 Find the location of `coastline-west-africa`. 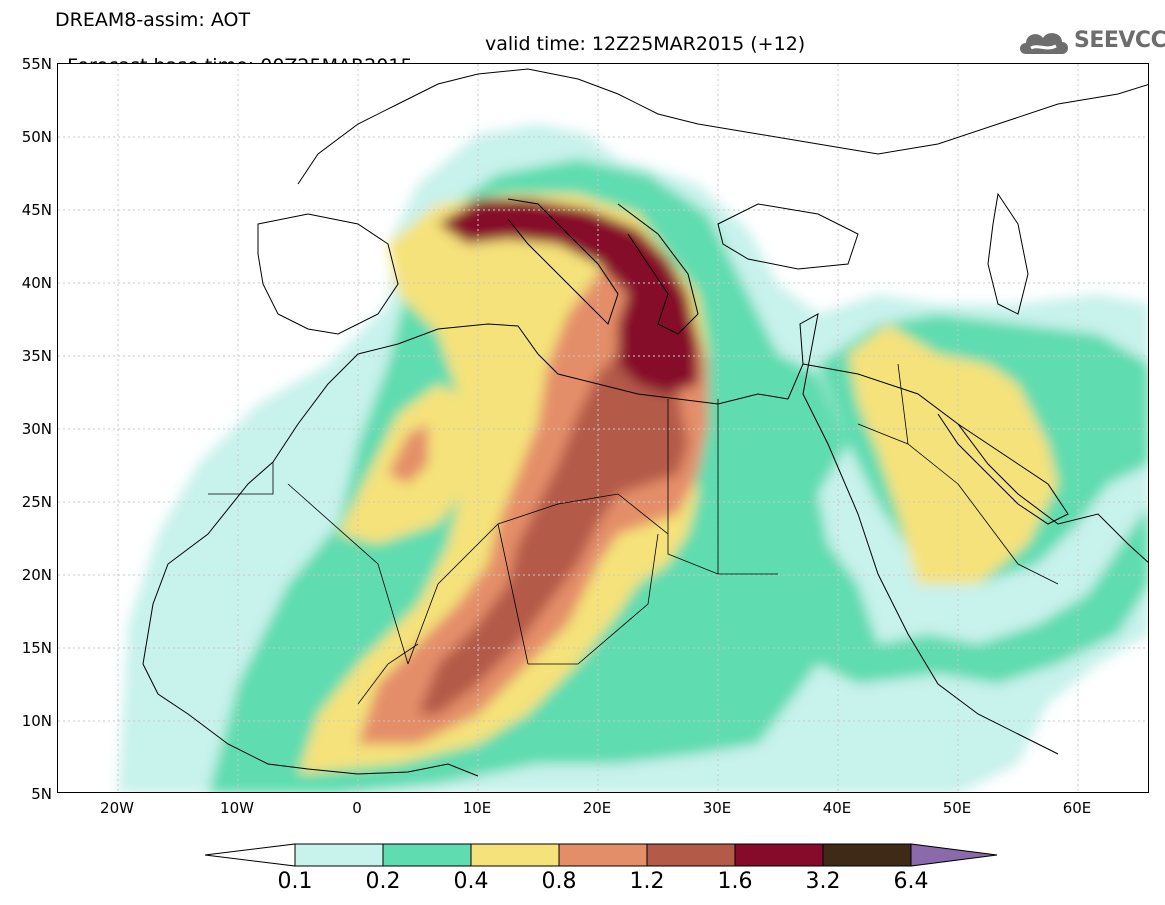

coastline-west-africa is located at coordinates (310, 619).